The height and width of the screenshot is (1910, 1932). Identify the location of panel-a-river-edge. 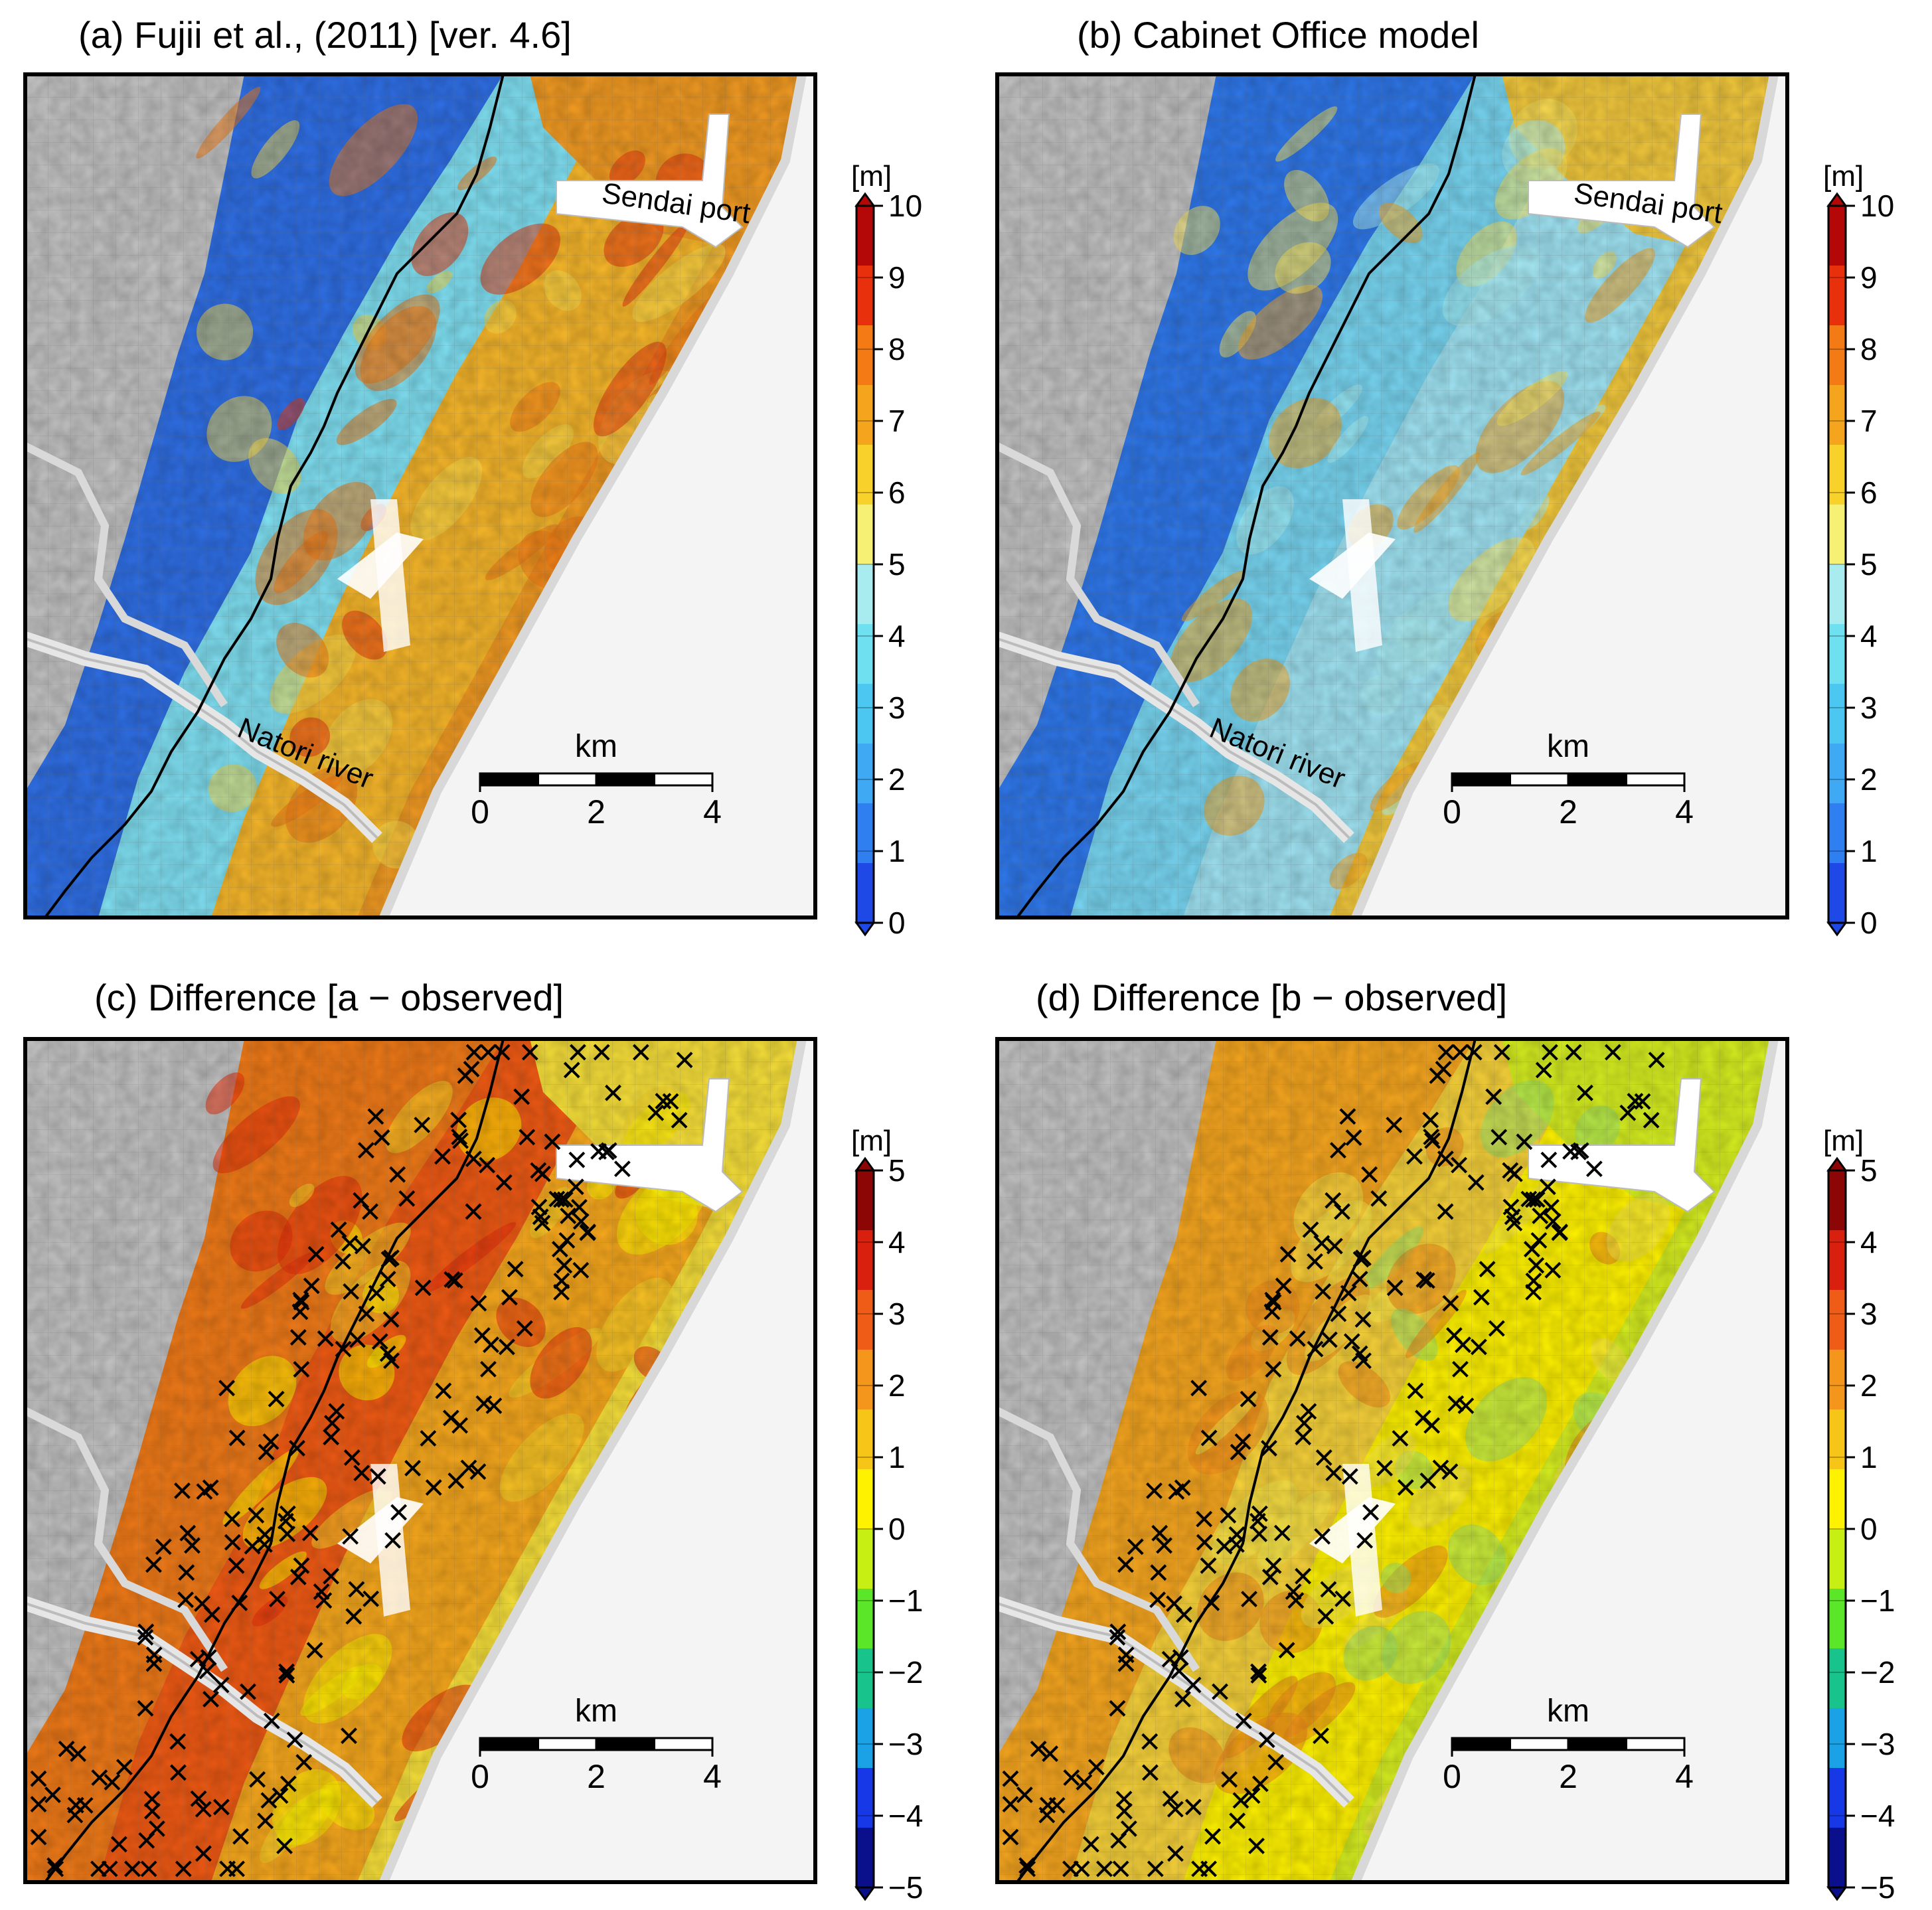
(201, 738).